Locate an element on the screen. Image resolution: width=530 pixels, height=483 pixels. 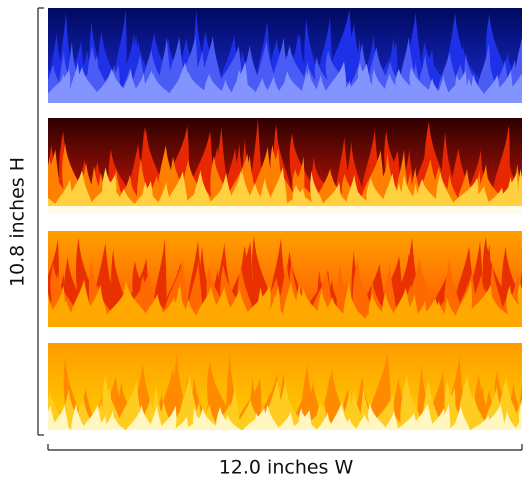
height-bracket is located at coordinates (40, 221).